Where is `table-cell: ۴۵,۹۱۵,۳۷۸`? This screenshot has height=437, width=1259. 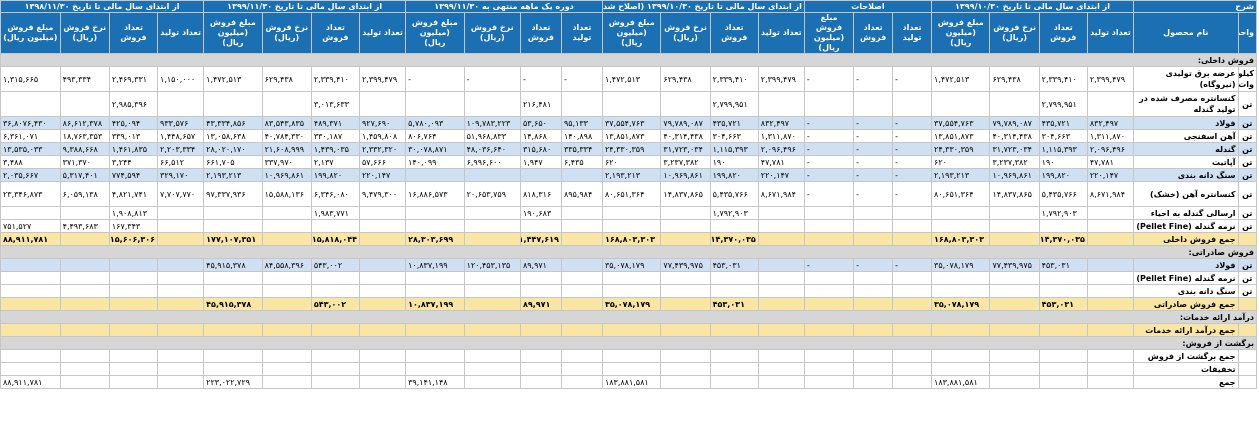
table-cell: ۴۵,۹۱۵,۳۷۸ is located at coordinates (233, 265).